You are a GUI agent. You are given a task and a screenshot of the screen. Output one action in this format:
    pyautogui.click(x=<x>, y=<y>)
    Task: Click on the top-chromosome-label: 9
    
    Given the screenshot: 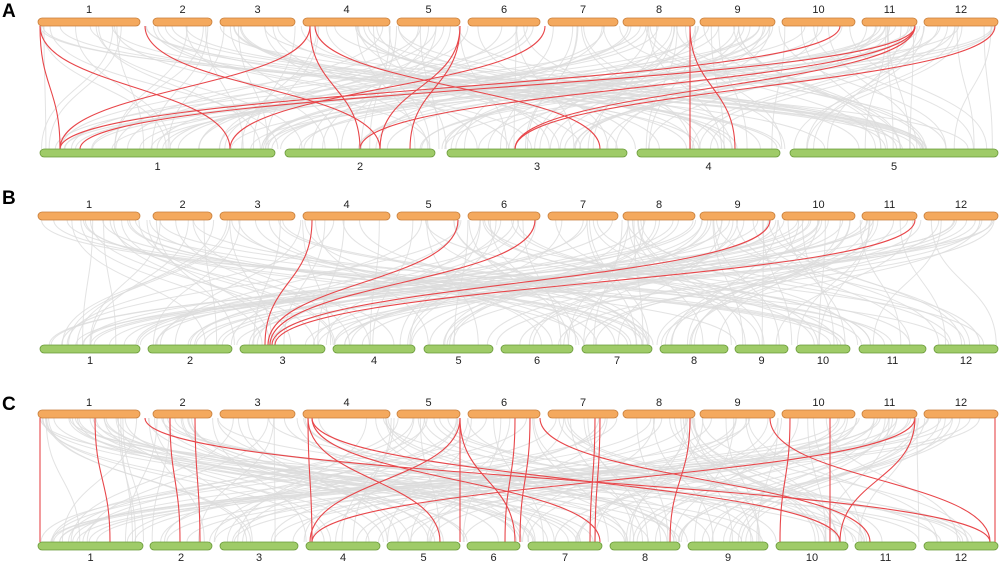 What is the action you would take?
    pyautogui.click(x=737, y=403)
    